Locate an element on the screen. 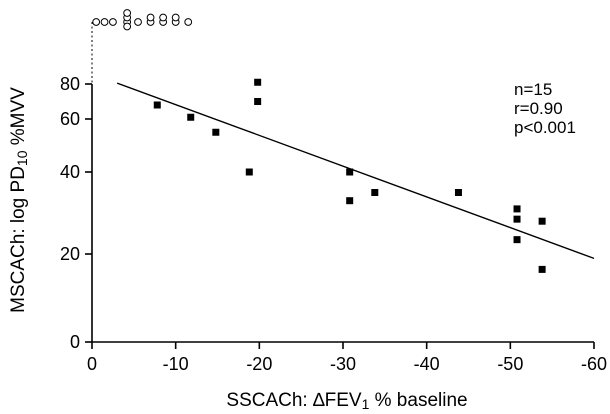  x-tick-label: -10 is located at coordinates (176, 364).